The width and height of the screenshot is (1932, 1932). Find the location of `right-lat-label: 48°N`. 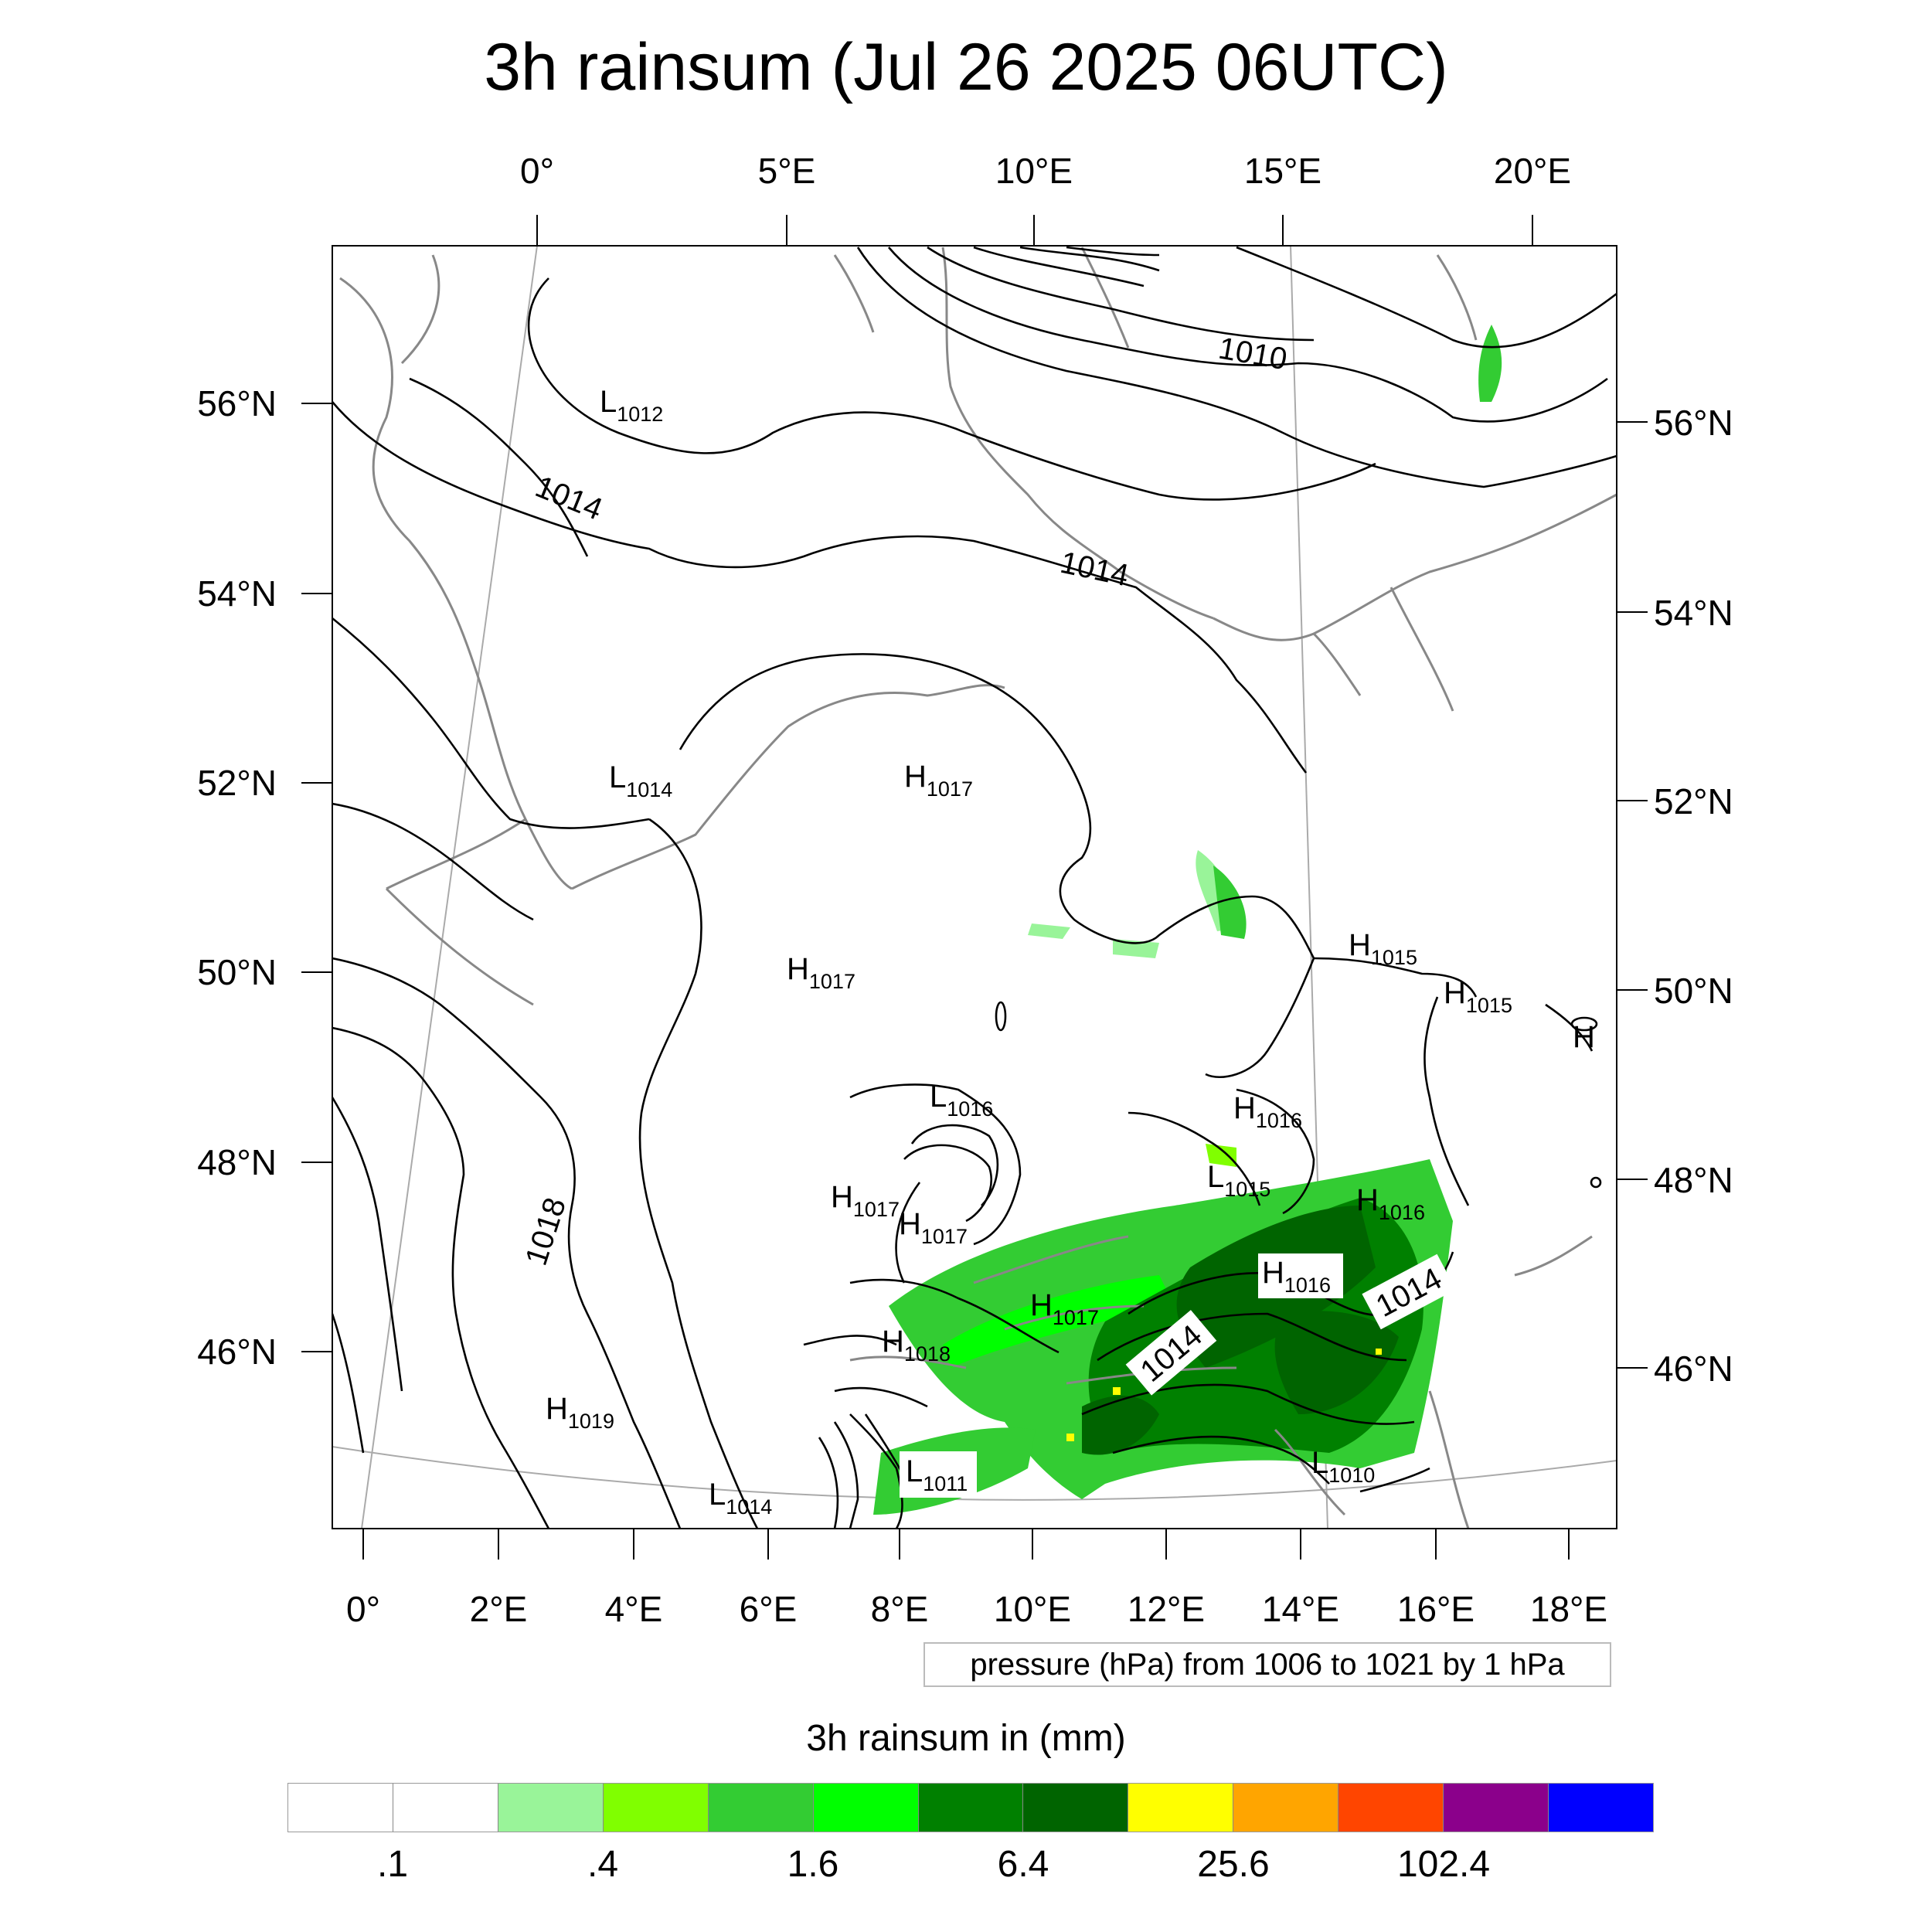

right-lat-label: 48°N is located at coordinates (1694, 1180).